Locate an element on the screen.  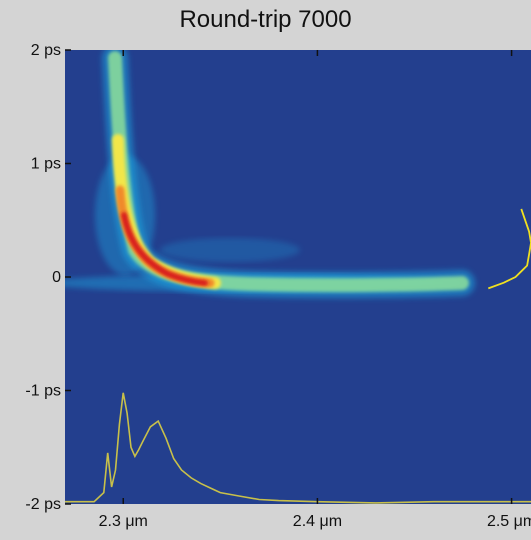
y-tick-label: 2 ps is located at coordinates (46, 50).